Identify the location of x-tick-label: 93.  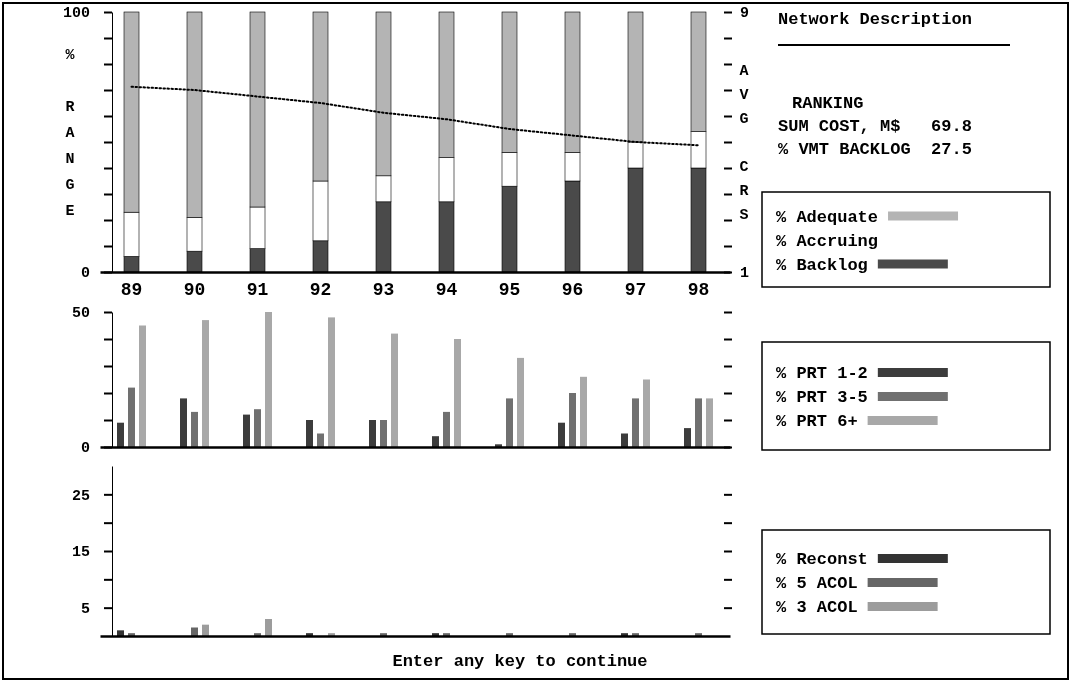
(383, 289).